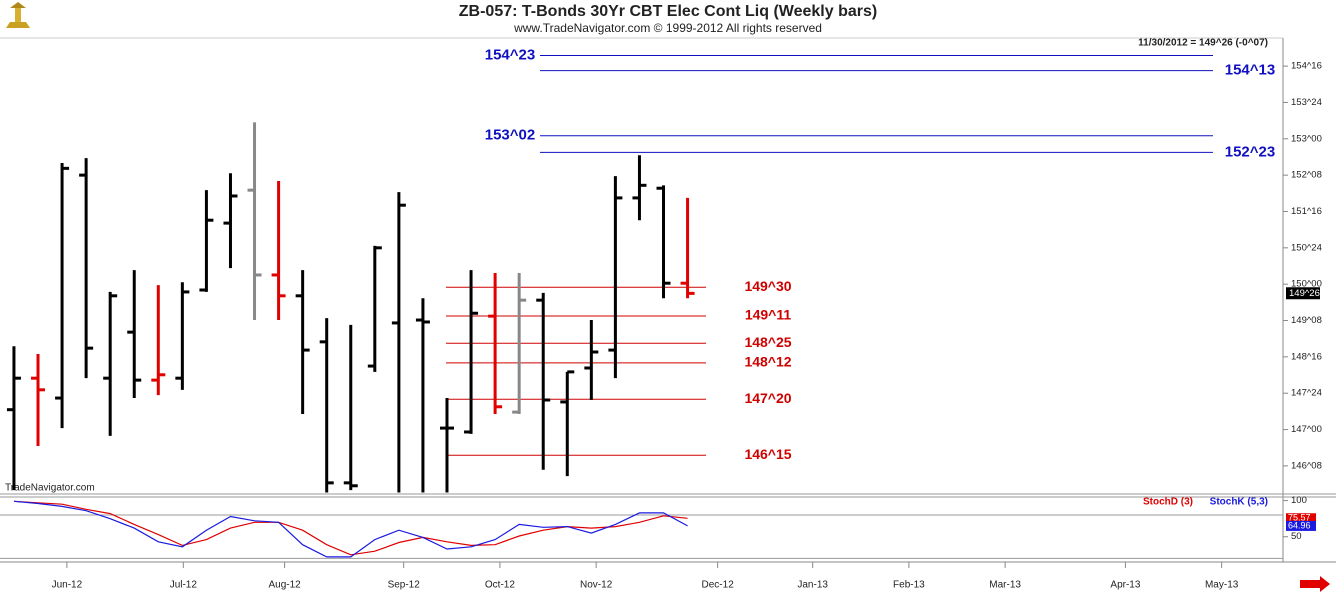  What do you see at coordinates (1250, 70) in the screenshot?
I see `level-label: 154^13` at bounding box center [1250, 70].